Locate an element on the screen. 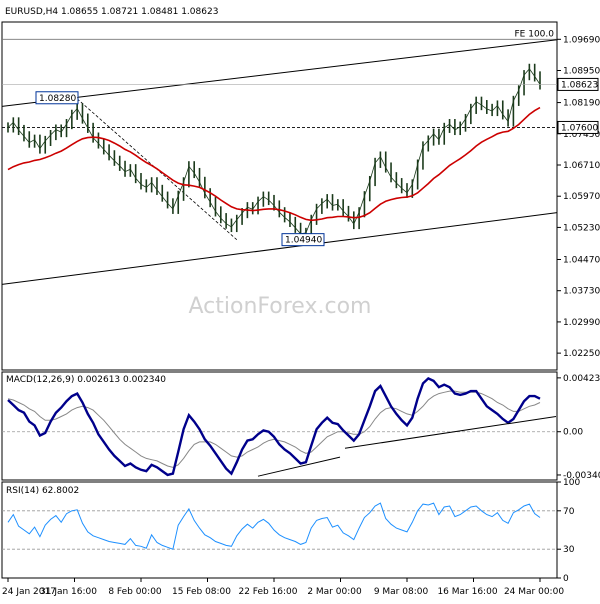 The height and width of the screenshot is (604, 600). price-y-tick-label: 1.05970 is located at coordinates (581, 197).